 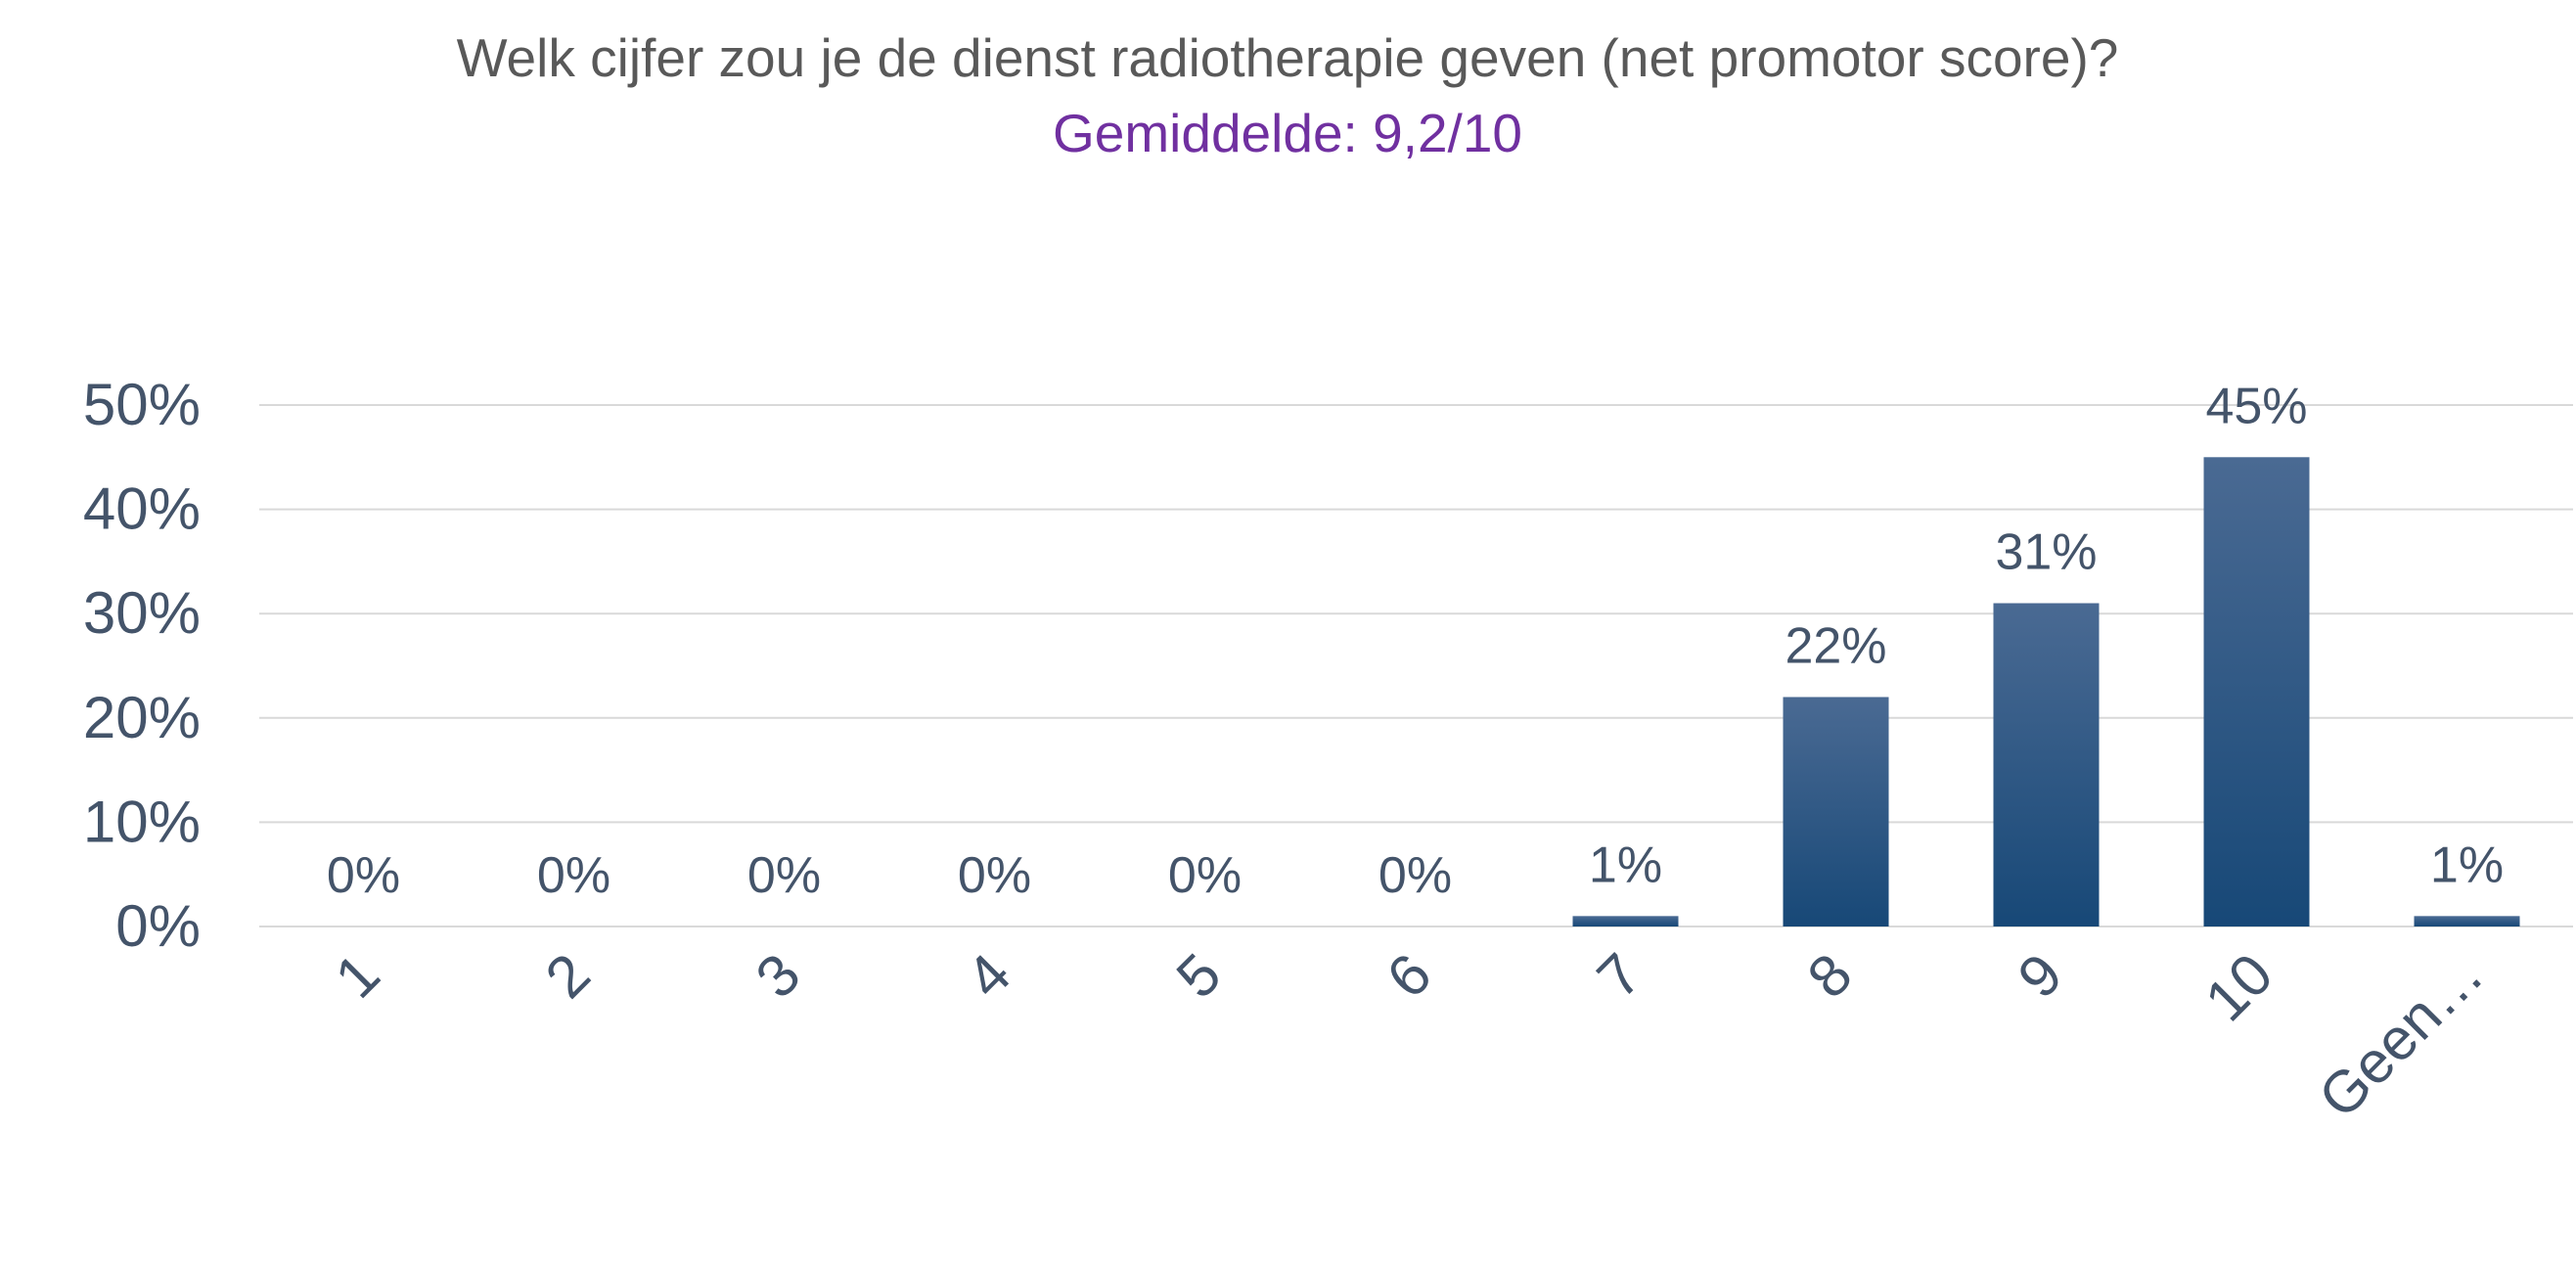 I want to click on y-tick-label: 40%, so click(x=142, y=509).